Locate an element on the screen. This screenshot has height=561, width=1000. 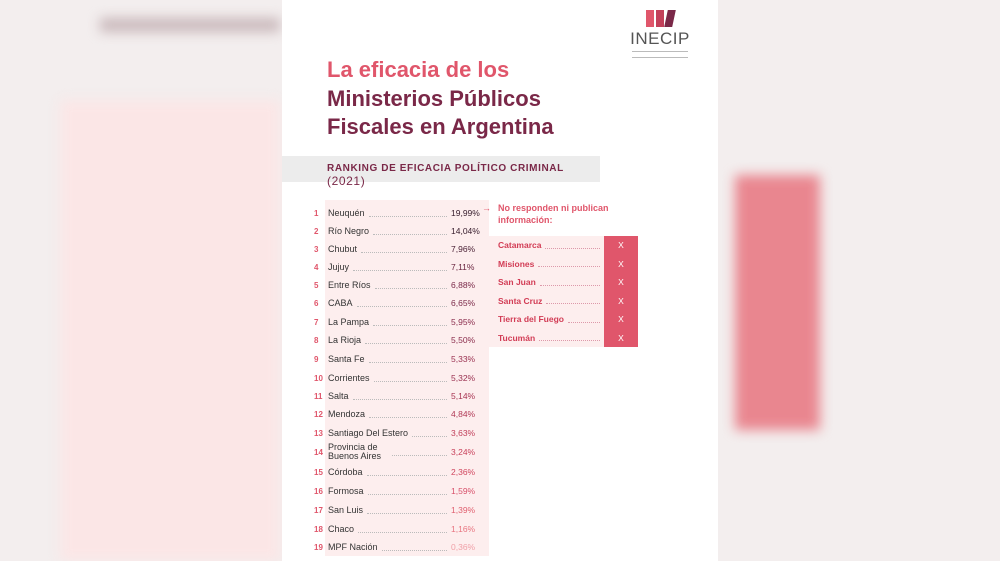
rank-number: 7 is located at coordinates (316, 322).